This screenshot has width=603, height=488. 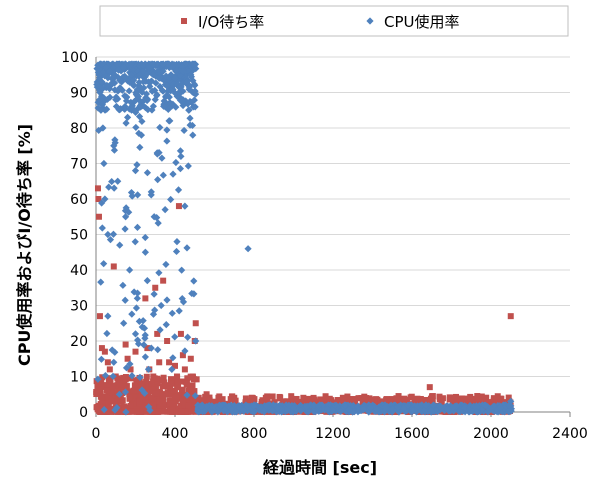 I want to click on x-tick-label: 0, so click(x=96, y=434).